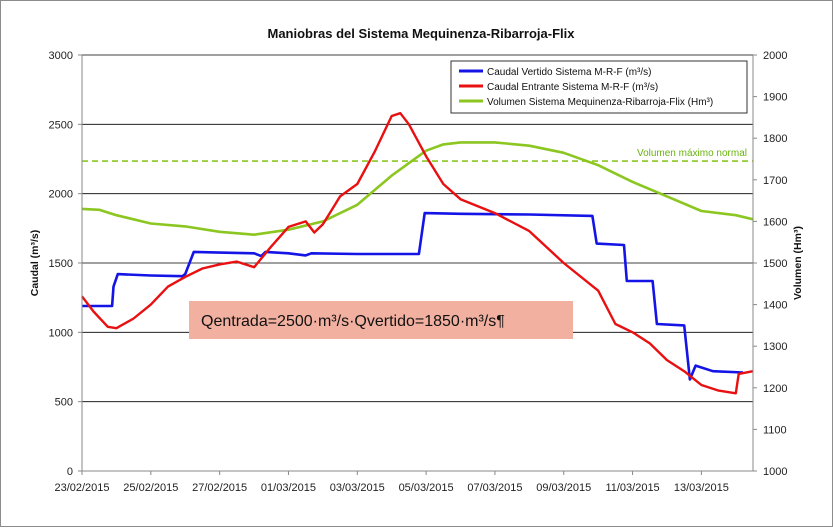 This screenshot has width=833, height=531. What do you see at coordinates (563, 488) in the screenshot?
I see `x-tick-label: 09/03/2015` at bounding box center [563, 488].